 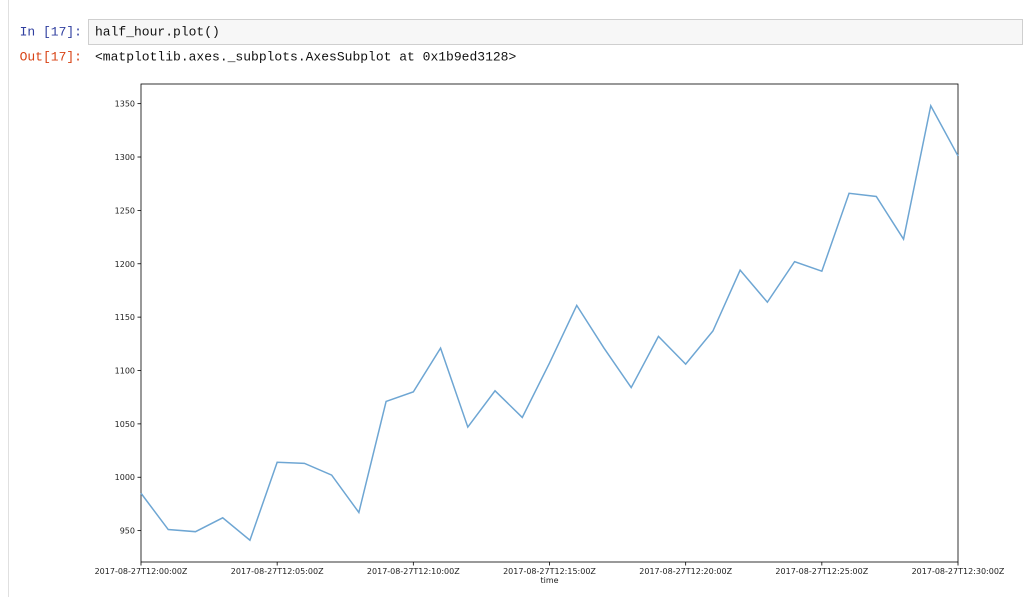 I want to click on y-tick-label: 1350, so click(x=125, y=104).